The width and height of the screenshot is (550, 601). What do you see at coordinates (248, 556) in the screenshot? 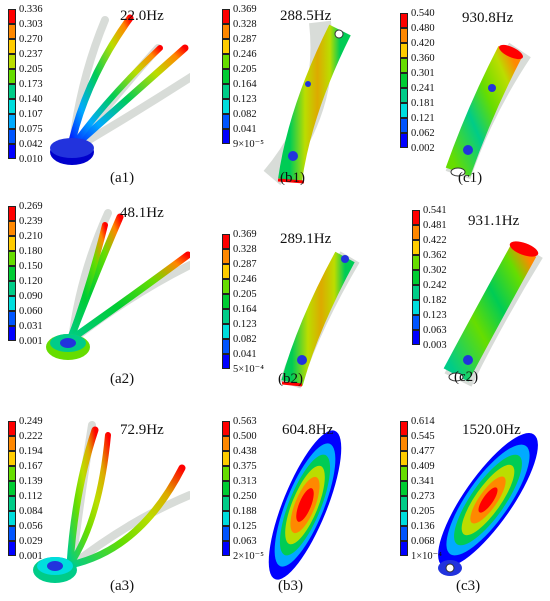
I see `legend-value: 2×10⁻⁵` at bounding box center [248, 556].